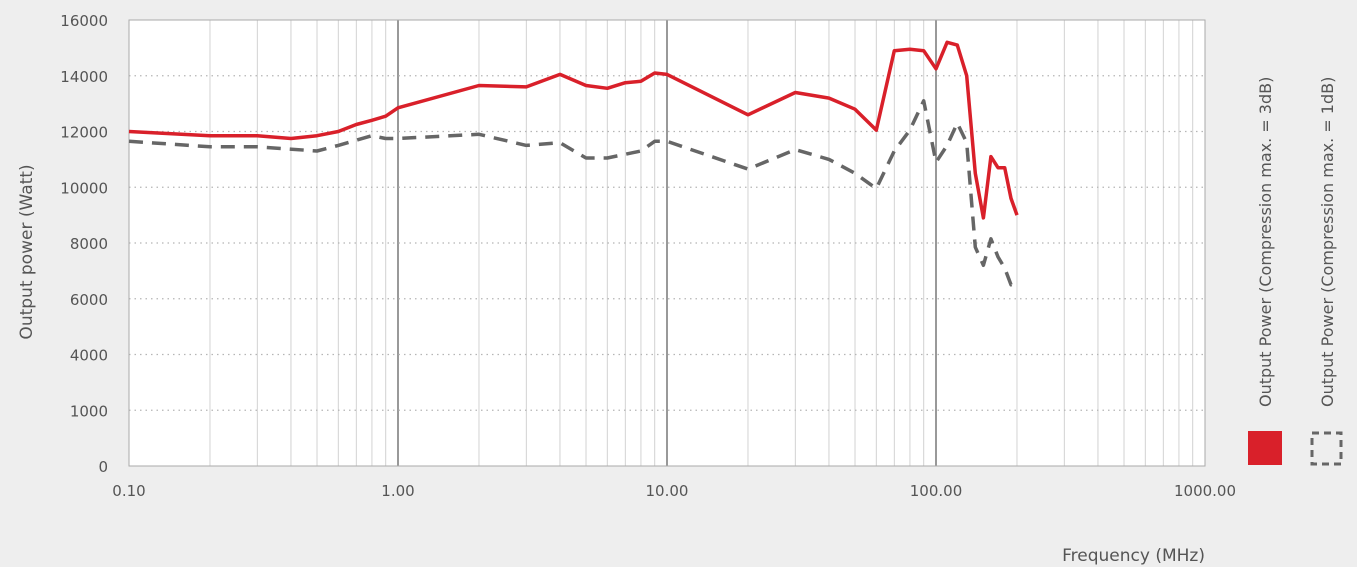  What do you see at coordinates (667, 491) in the screenshot?
I see `x-tick-label: 10.00` at bounding box center [667, 491].